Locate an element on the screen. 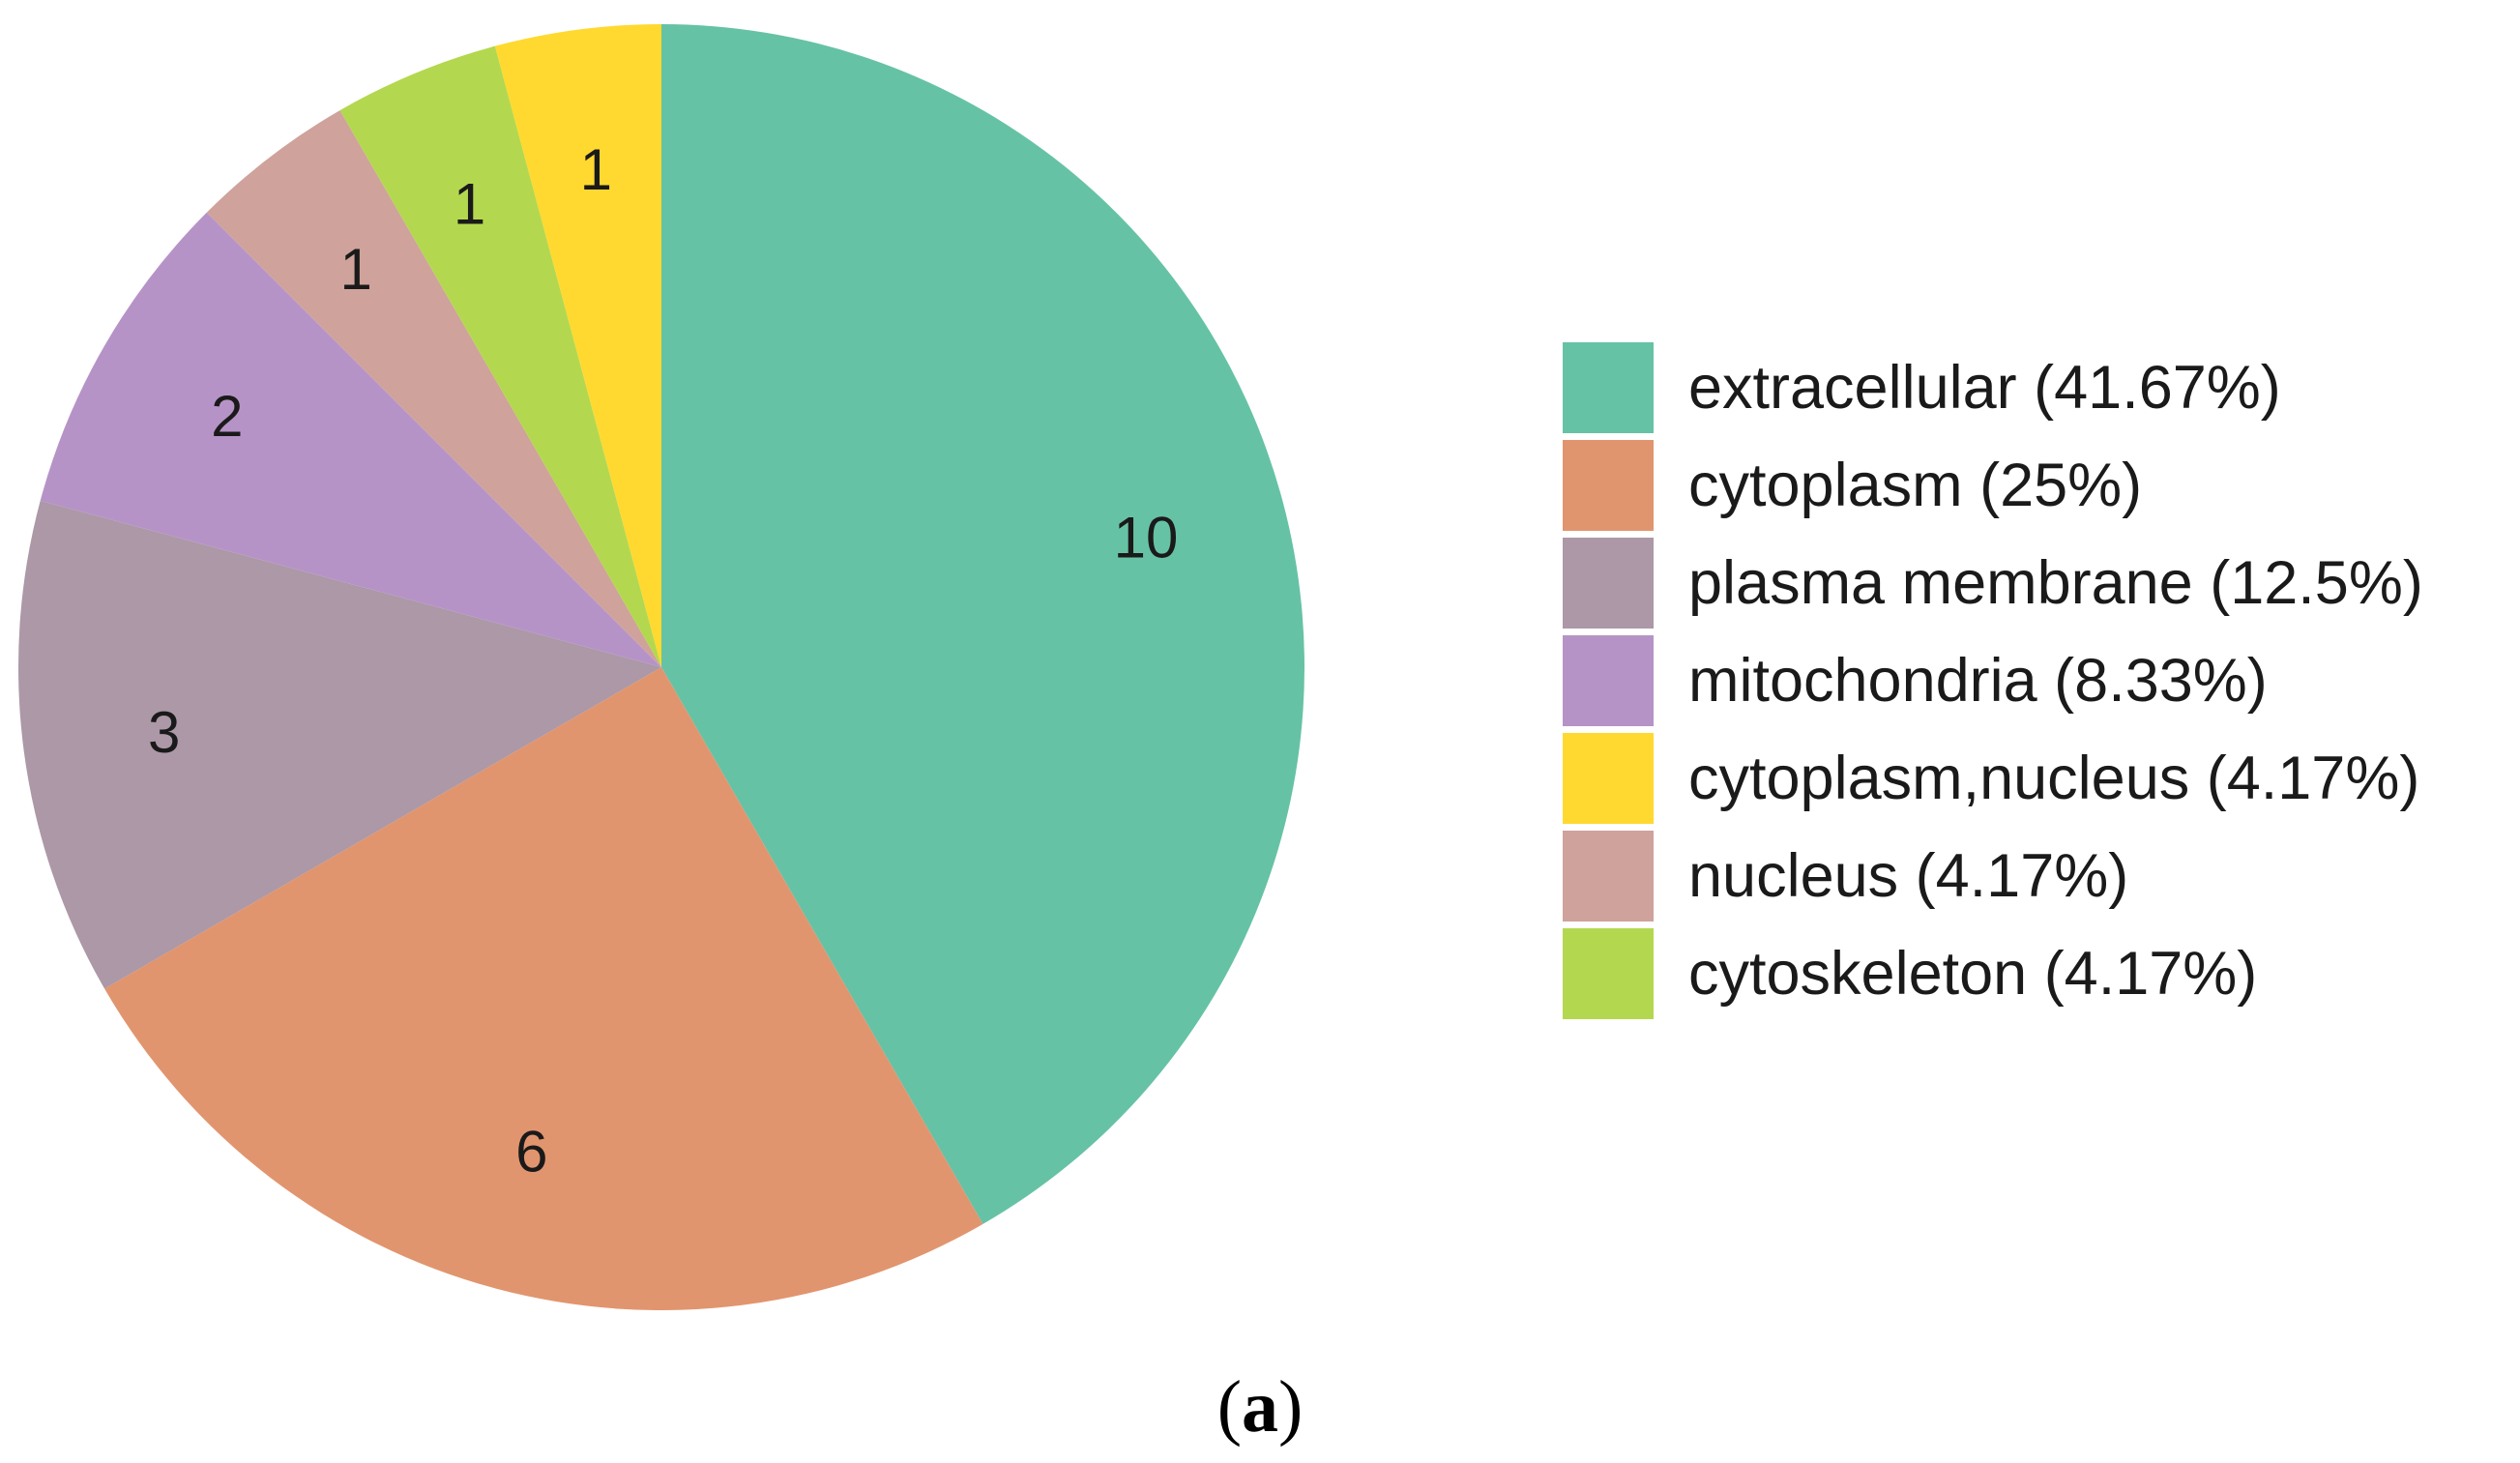  legend-label: cytoplasm,nucleus (4.17%) is located at coordinates (2053, 778).